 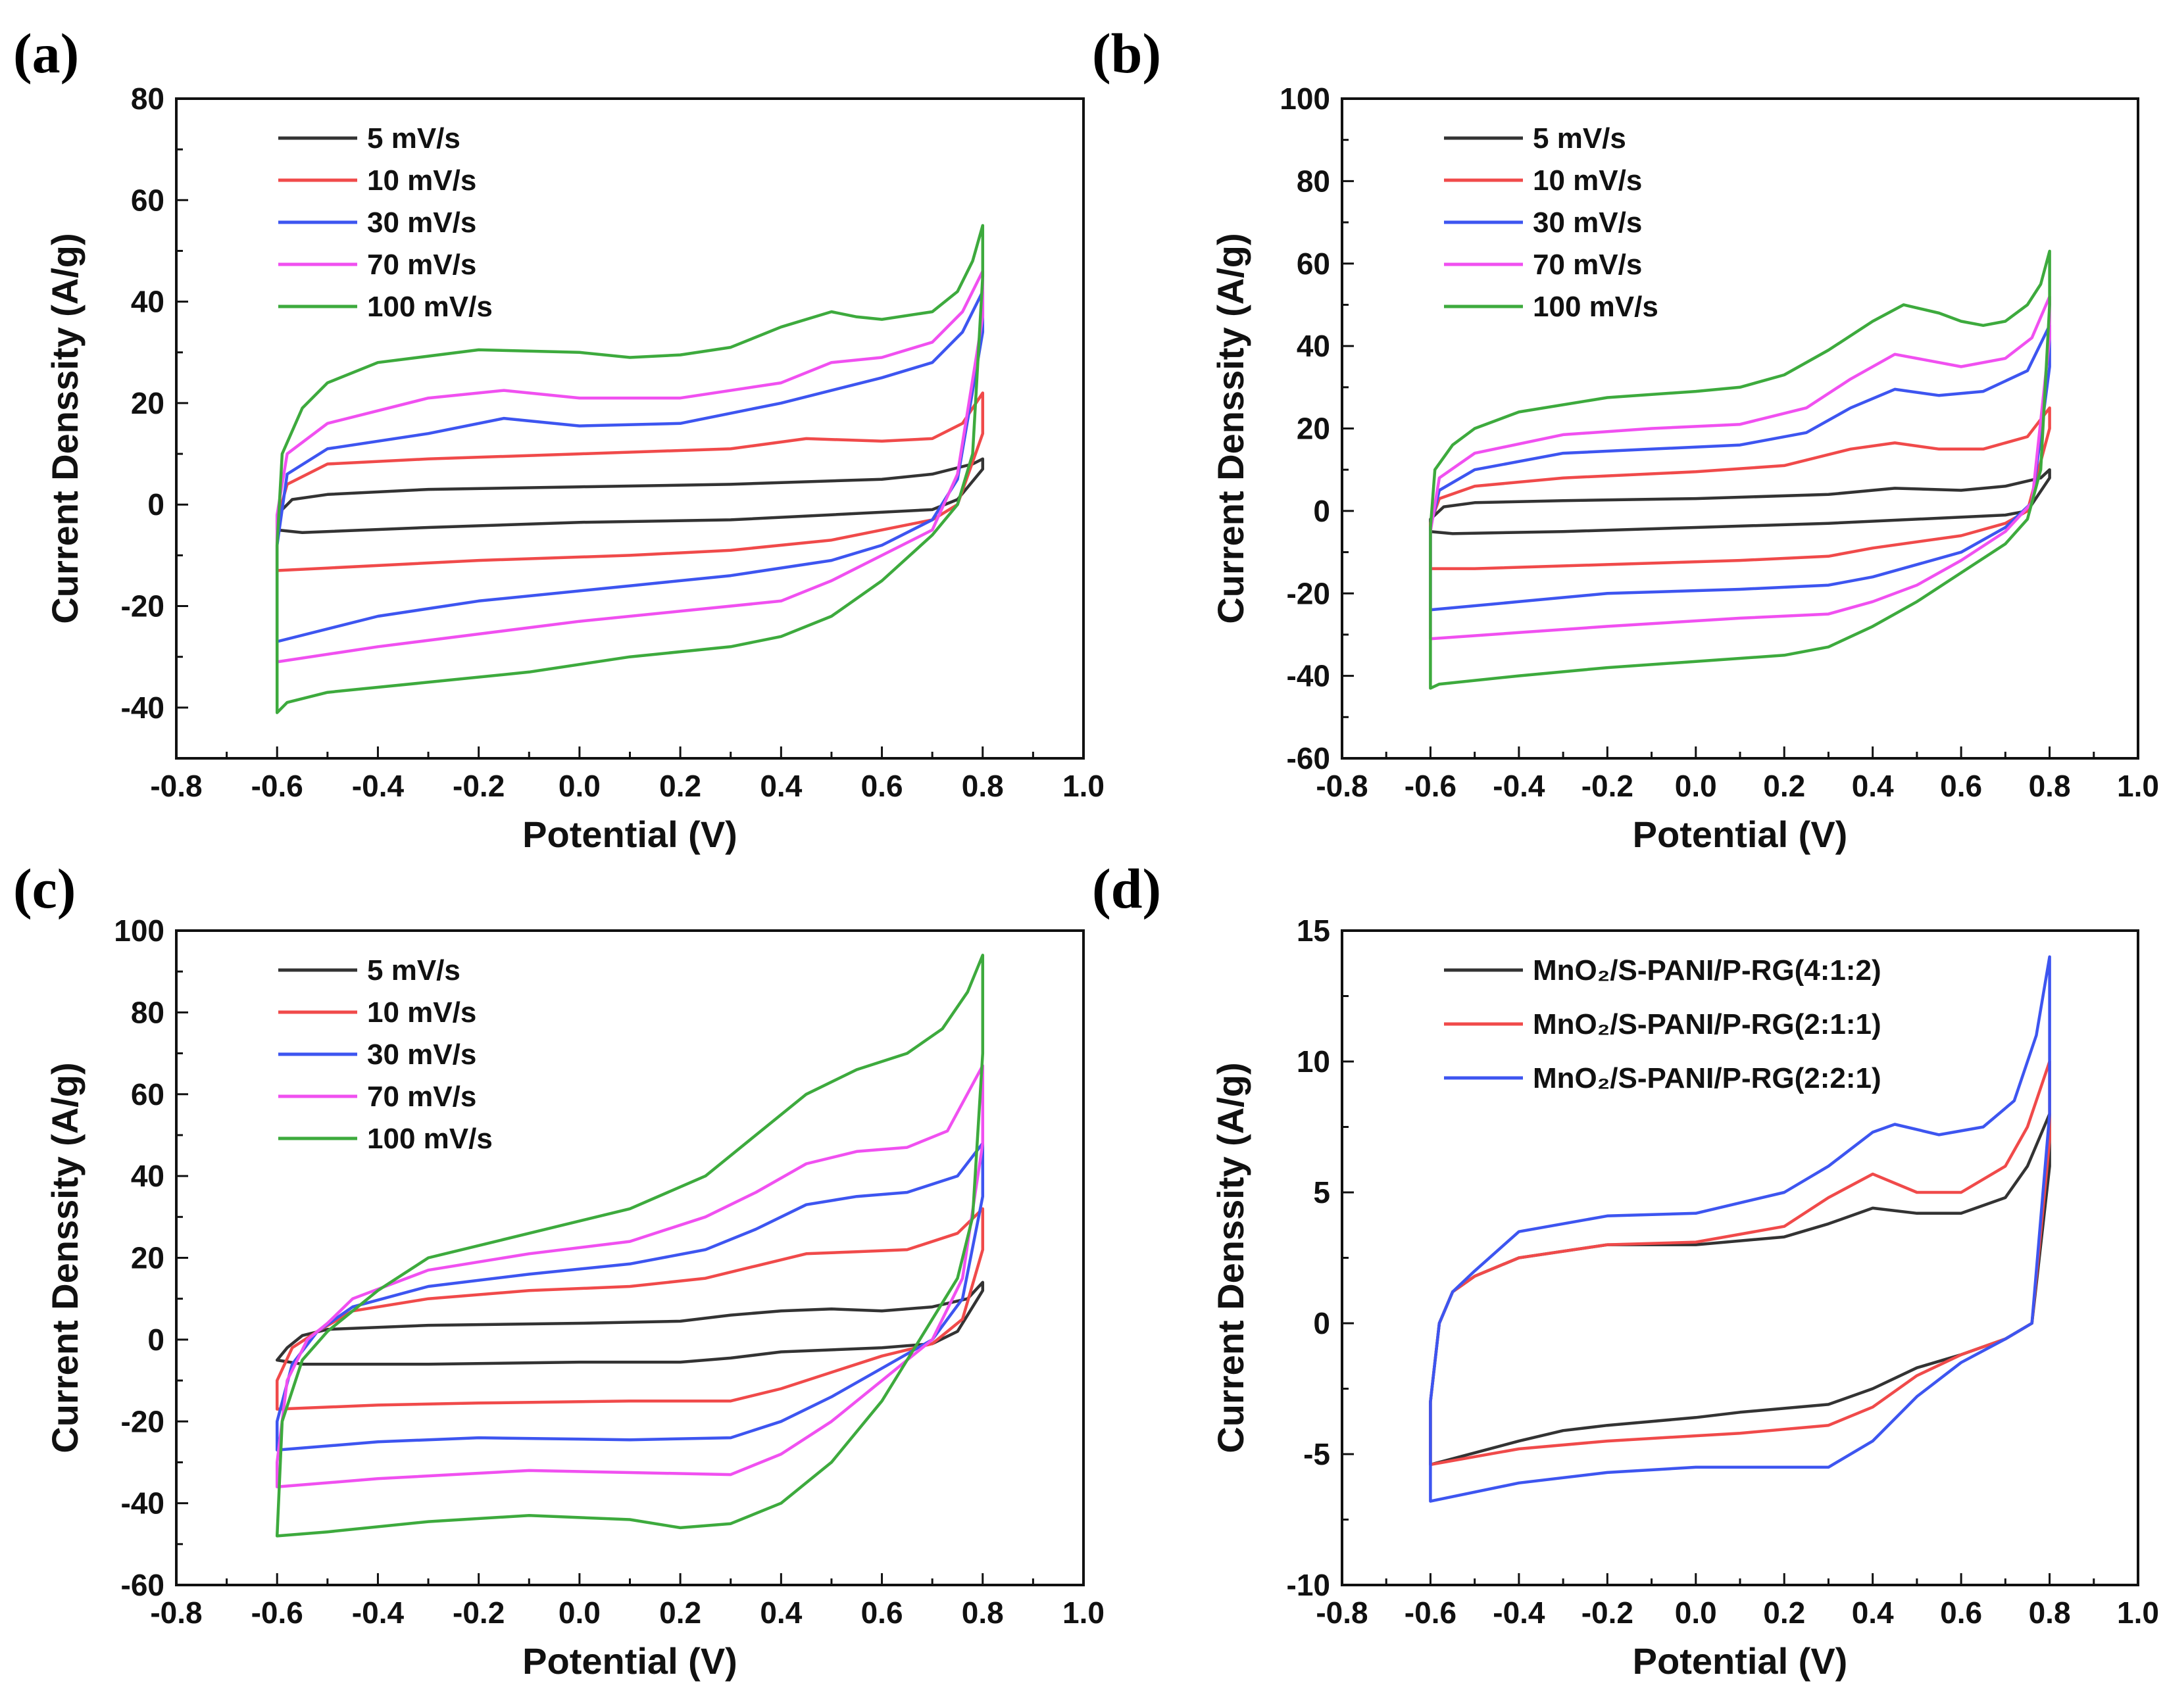 What do you see at coordinates (1707, 970) in the screenshot?
I see `legend-label: MnO₂/S-PANI/P-RG(4:1:2)` at bounding box center [1707, 970].